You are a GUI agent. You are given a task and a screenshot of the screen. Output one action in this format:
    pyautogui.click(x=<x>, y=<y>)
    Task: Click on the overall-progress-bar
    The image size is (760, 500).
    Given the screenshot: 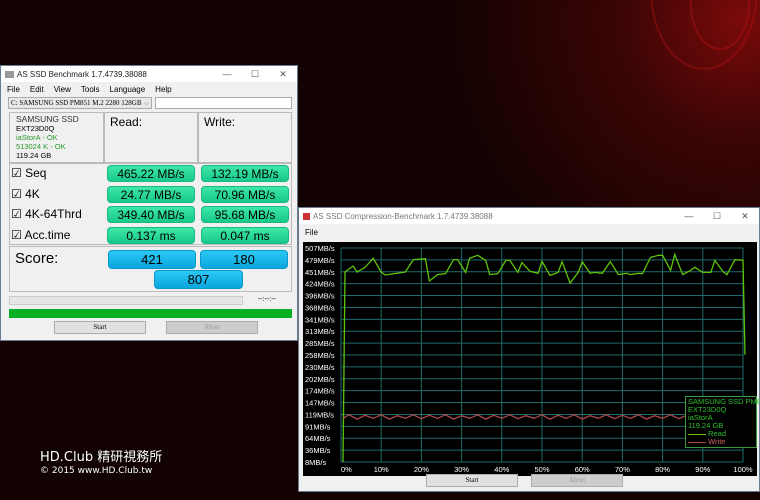 What is the action you would take?
    pyautogui.click(x=150, y=313)
    